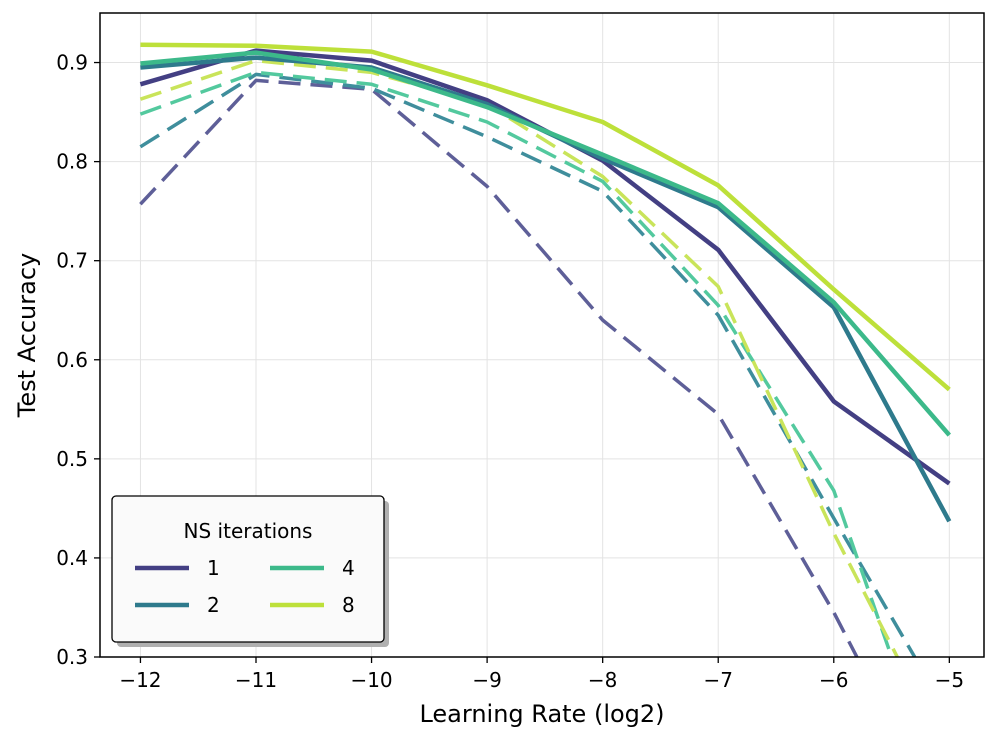 This screenshot has width=997, height=740. I want to click on y-tick-label: 0.5, so click(72, 459).